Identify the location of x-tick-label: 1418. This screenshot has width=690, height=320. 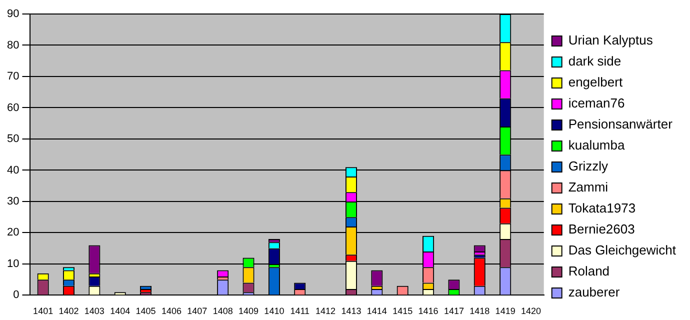
(480, 311).